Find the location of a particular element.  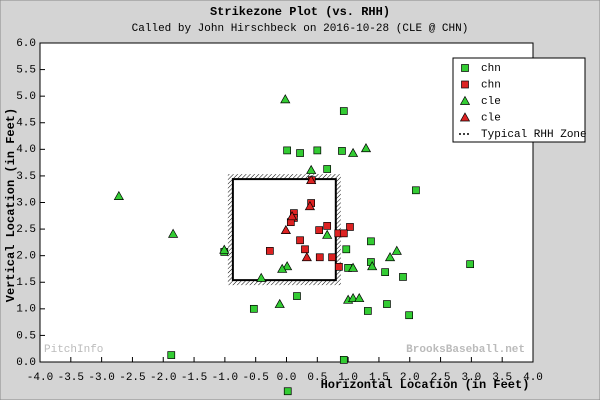

x-tick-label: -3.5 is located at coordinates (71, 378).